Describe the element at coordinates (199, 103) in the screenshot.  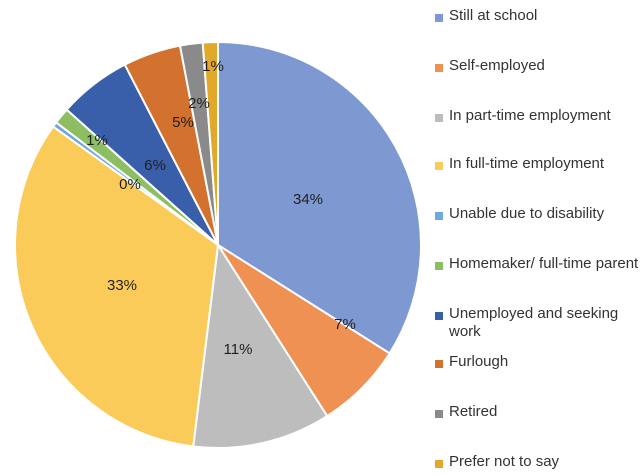
I see `pie-data-label: 2%` at that location.